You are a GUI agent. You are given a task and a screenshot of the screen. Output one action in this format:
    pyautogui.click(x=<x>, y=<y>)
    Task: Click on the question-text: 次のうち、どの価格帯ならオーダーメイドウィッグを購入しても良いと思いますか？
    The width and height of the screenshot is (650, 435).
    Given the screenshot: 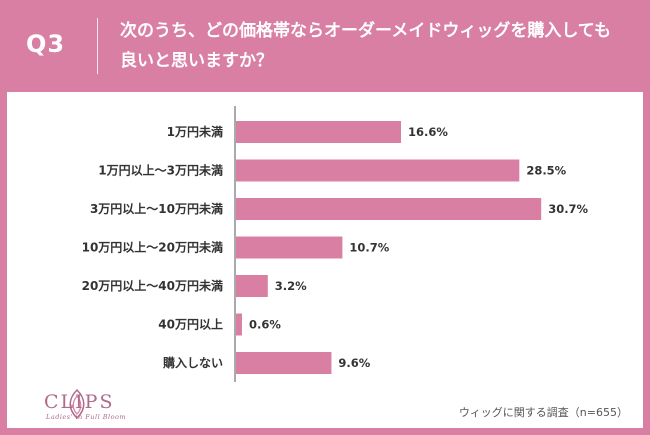 What is the action you would take?
    pyautogui.click(x=365, y=46)
    